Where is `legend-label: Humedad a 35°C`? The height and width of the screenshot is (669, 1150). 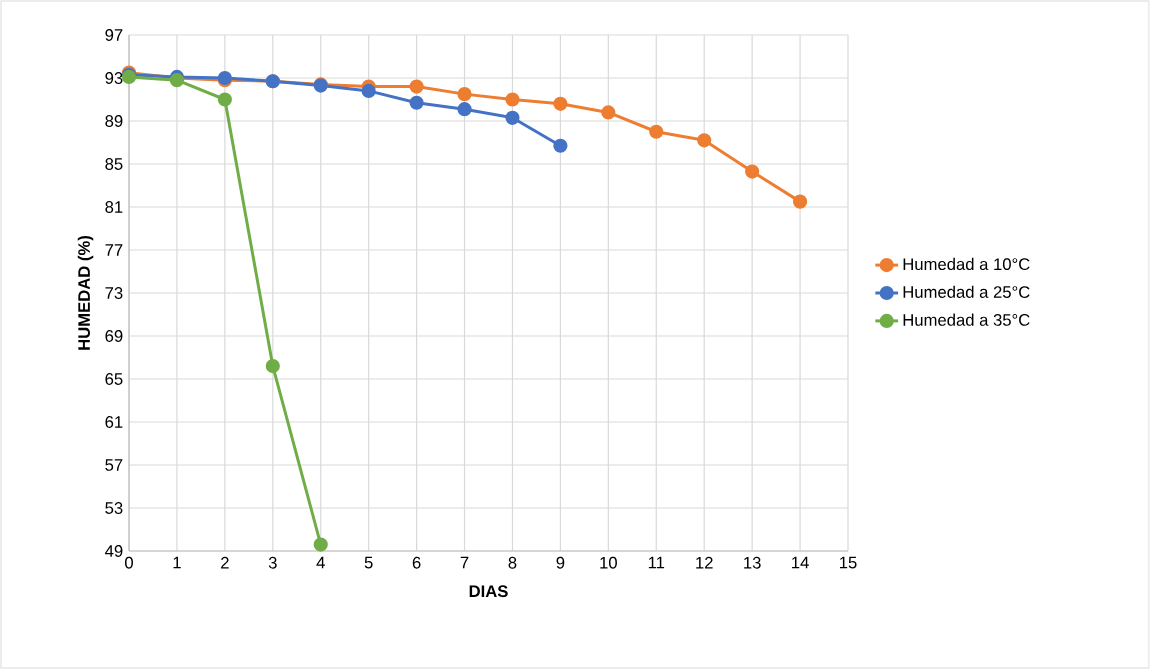
legend-label: Humedad a 35°C is located at coordinates (966, 319).